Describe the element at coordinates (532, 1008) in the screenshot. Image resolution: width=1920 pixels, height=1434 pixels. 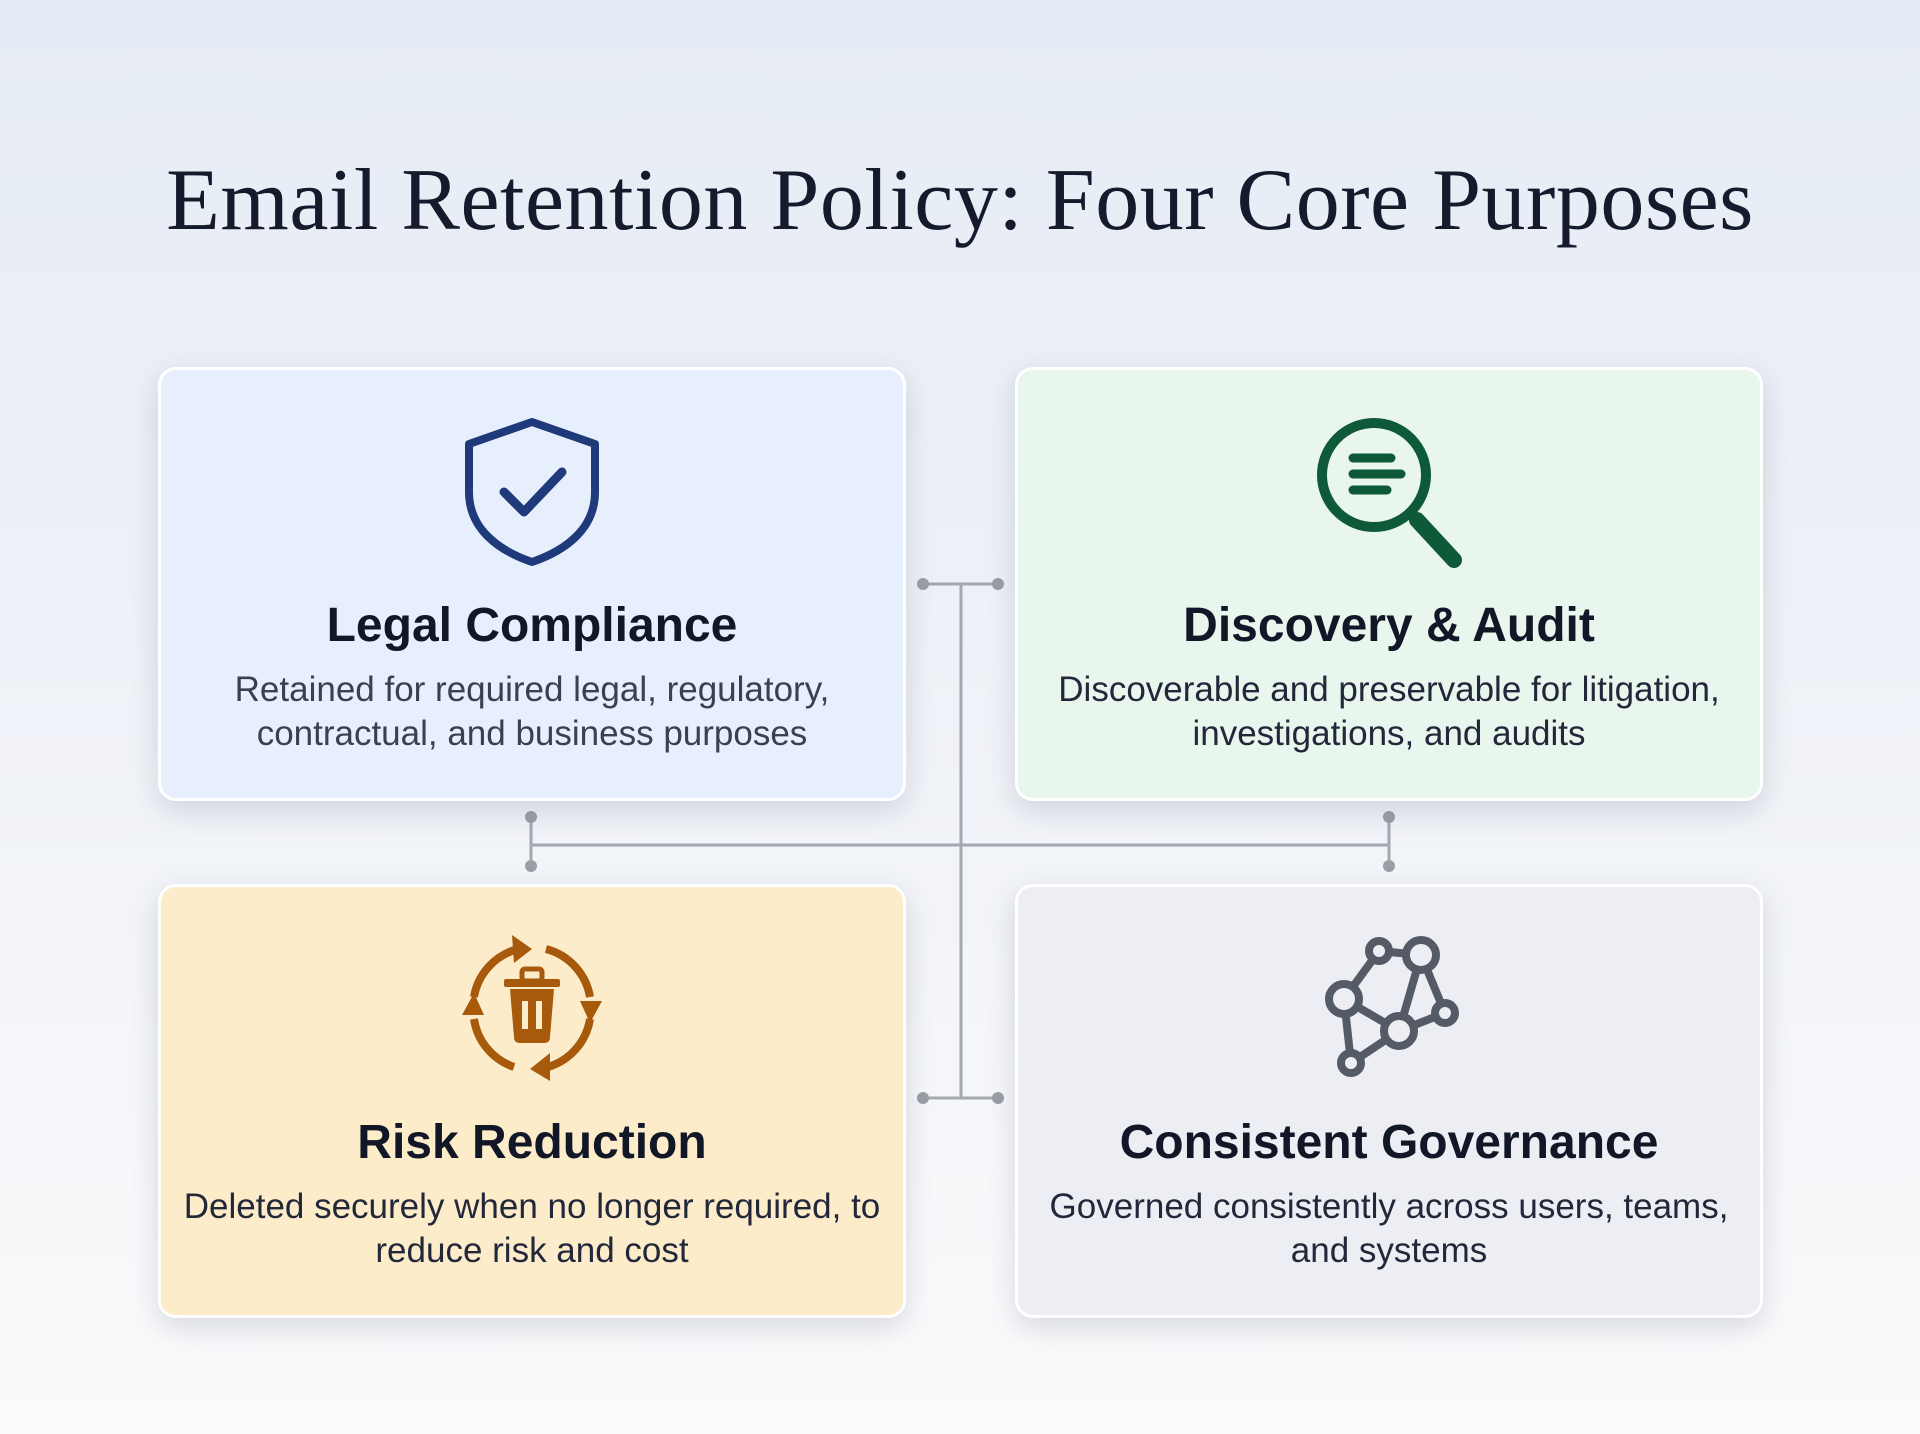
I see `recycle-trash-icon` at that location.